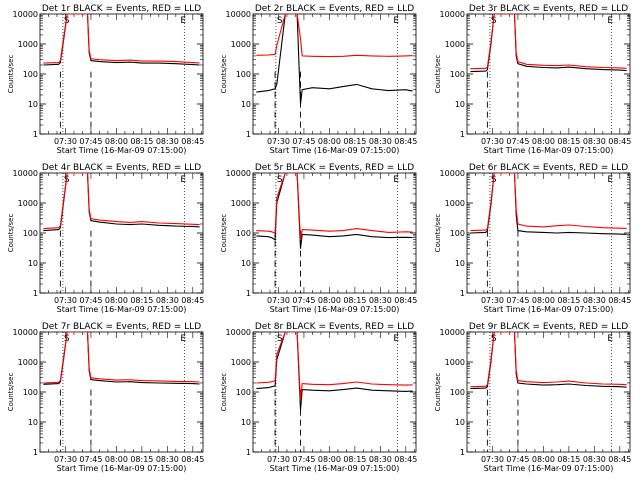 The height and width of the screenshot is (480, 640). I want to click on chart-title: Det 1r BLACK = Events, RED = LLD, so click(121, 9).